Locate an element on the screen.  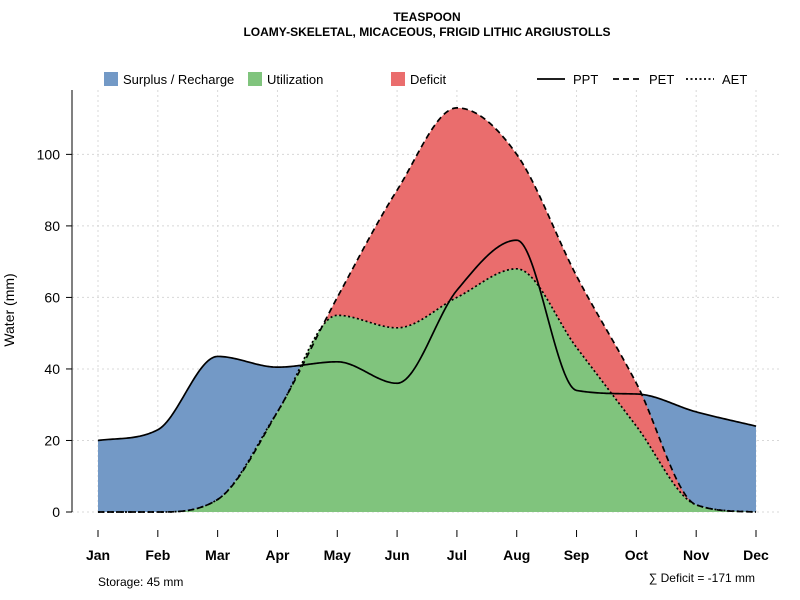
x-tick-label: Nov is located at coordinates (696, 555).